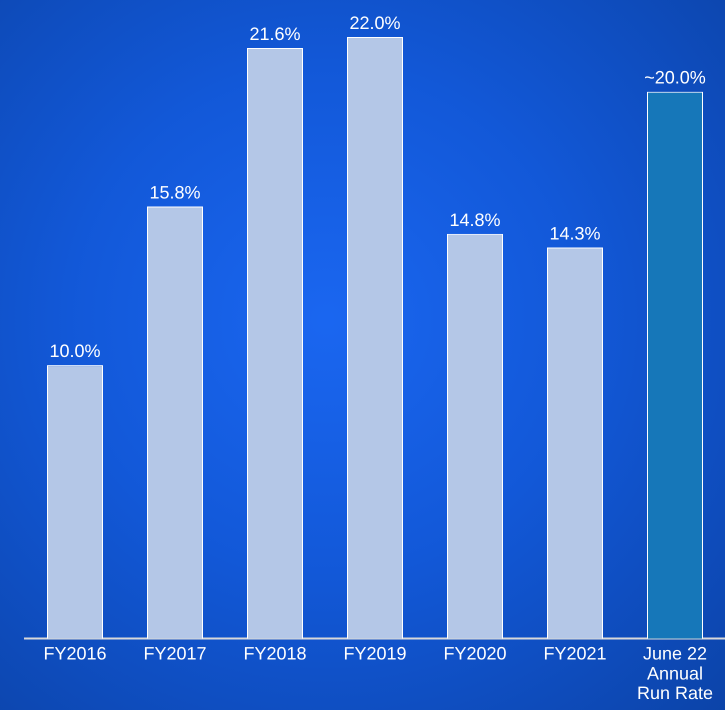 Image resolution: width=725 pixels, height=710 pixels. Describe the element at coordinates (75, 351) in the screenshot. I see `data-label: 10.0%` at that location.